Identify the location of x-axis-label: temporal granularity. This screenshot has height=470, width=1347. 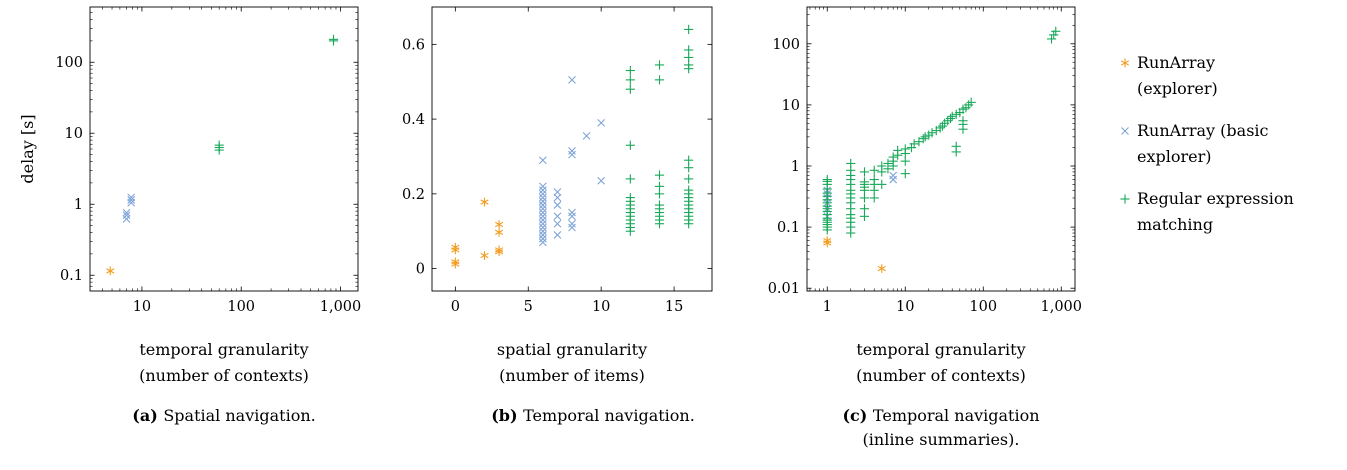
(940, 349).